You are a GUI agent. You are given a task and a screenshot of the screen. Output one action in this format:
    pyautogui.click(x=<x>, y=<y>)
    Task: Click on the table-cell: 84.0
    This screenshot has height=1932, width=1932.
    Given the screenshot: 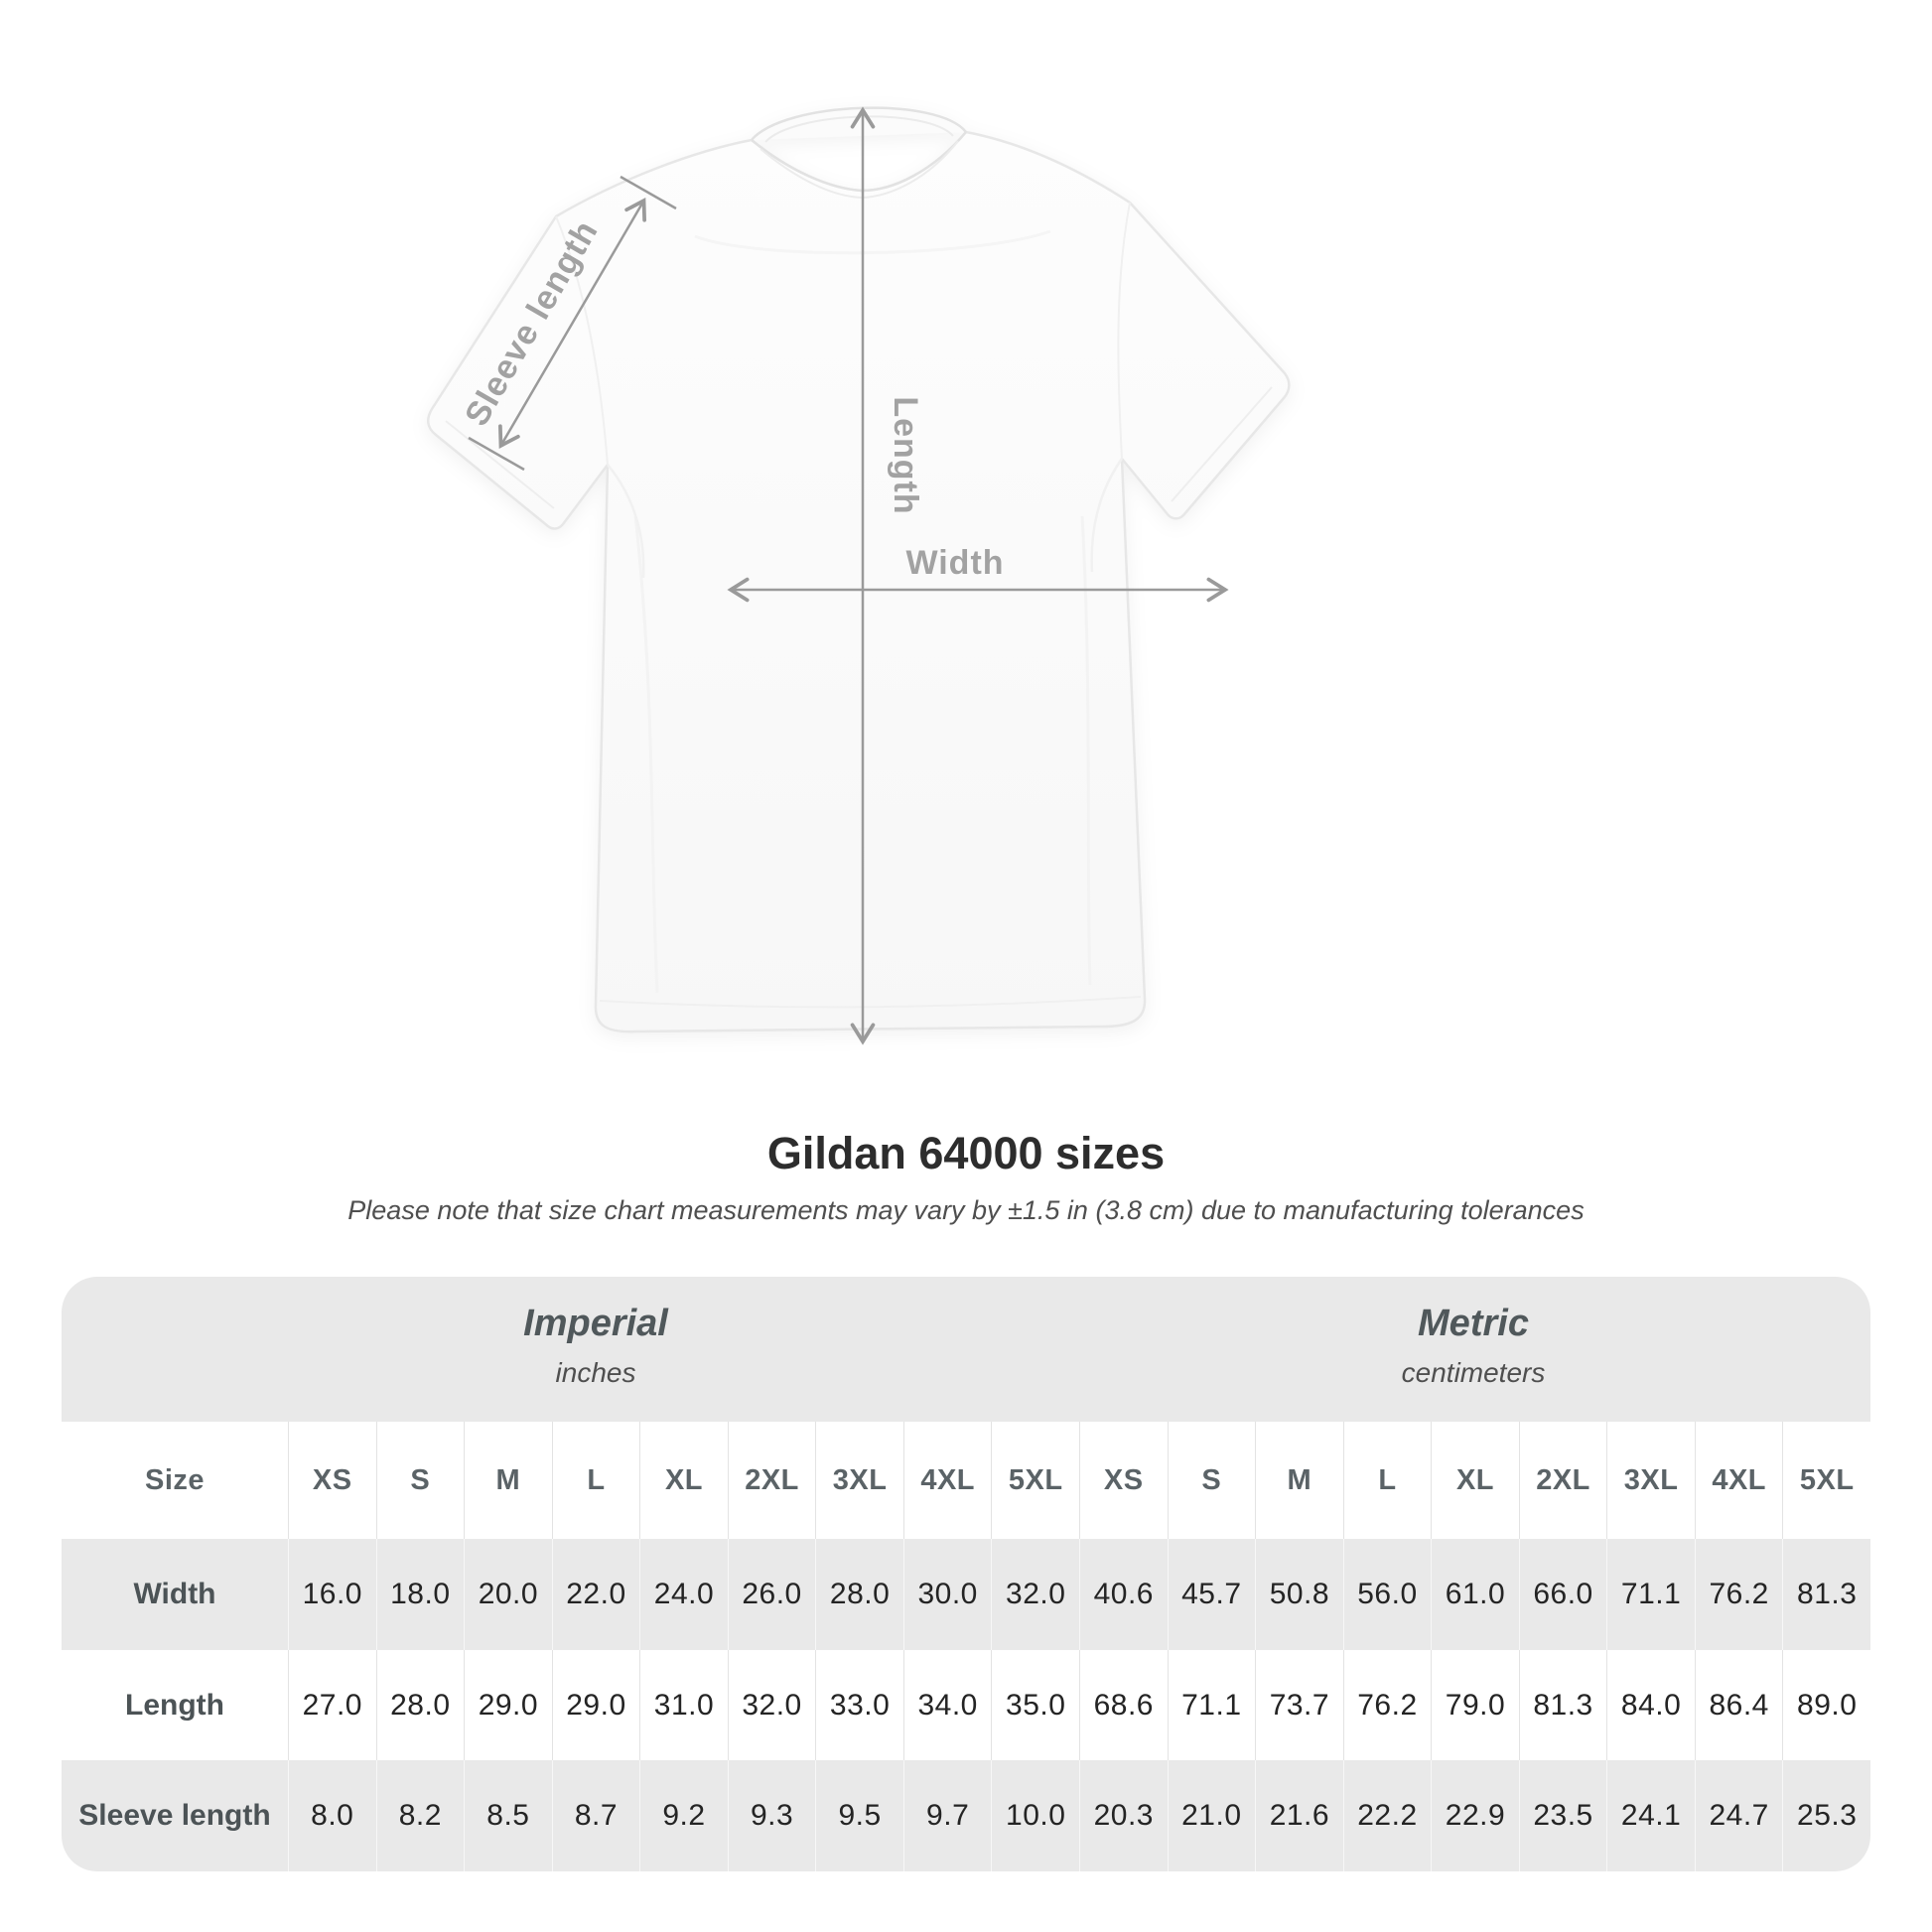 What is the action you would take?
    pyautogui.click(x=1650, y=1705)
    